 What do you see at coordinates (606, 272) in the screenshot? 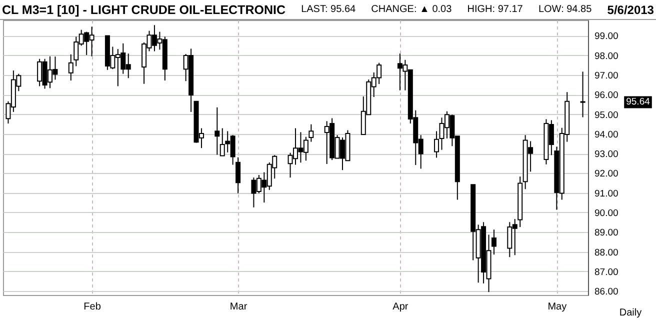
I see `y-tick-label: 87.00` at bounding box center [606, 272].